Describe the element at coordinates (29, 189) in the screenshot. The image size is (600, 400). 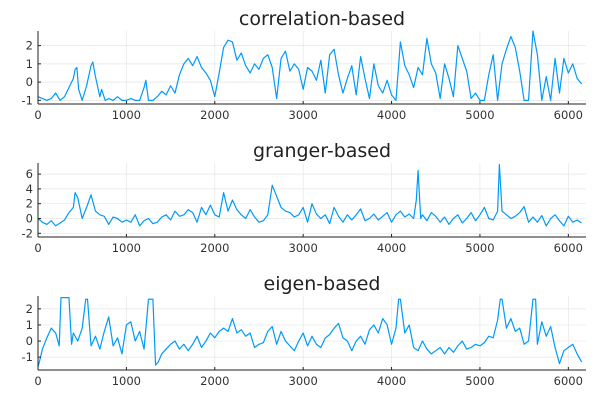
I see `y-tick-label: 4` at that location.